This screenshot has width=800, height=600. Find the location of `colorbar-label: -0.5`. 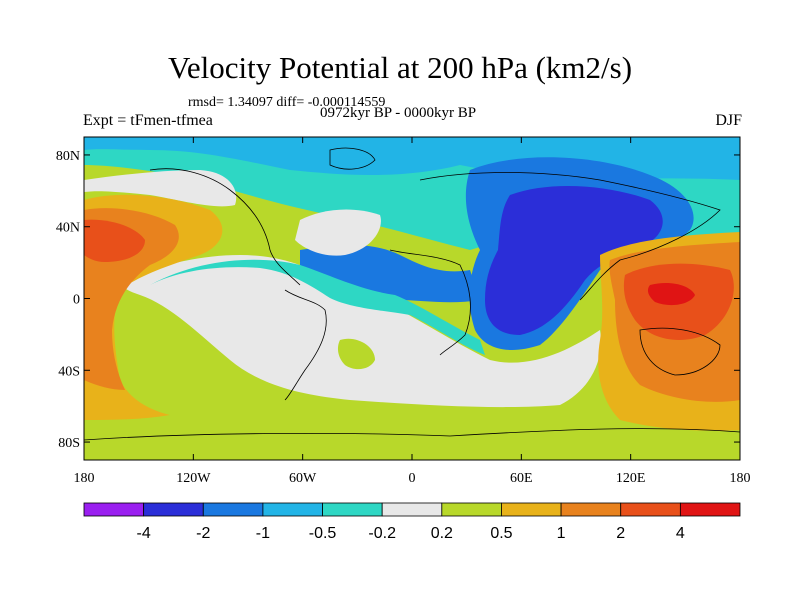

colorbar-label: -0.5 is located at coordinates (323, 533).